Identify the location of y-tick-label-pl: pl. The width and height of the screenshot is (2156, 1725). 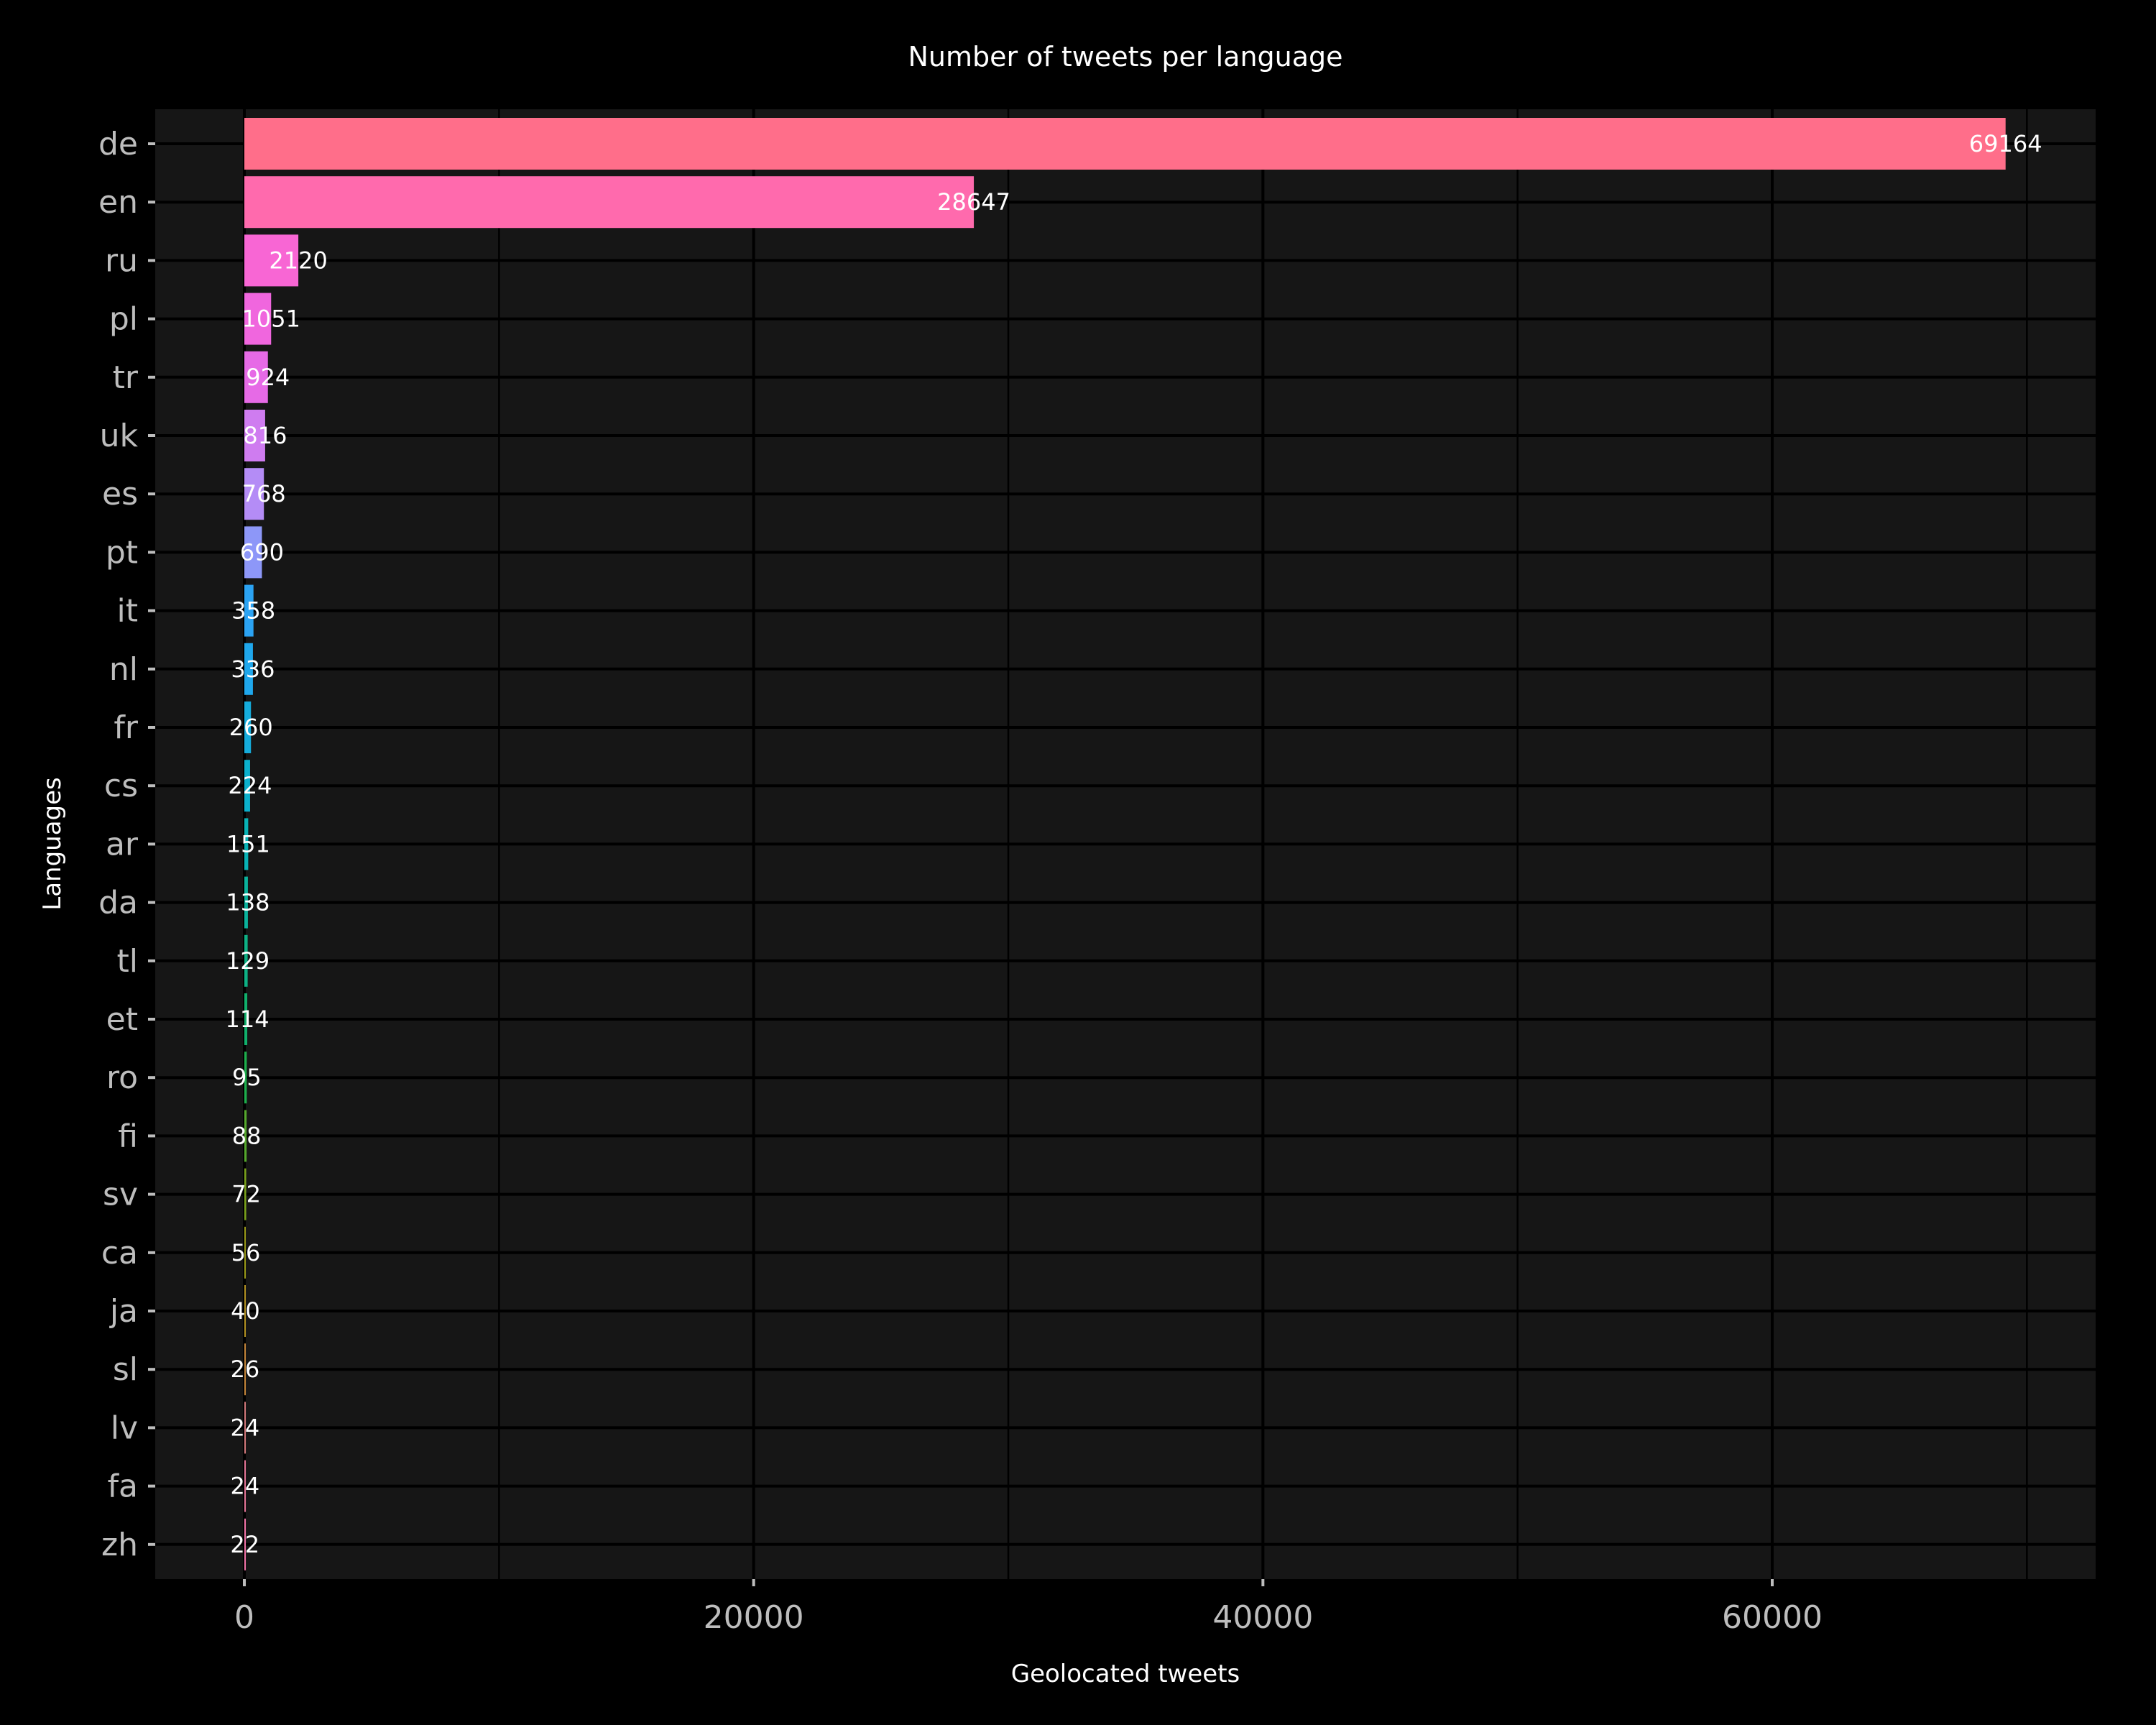
(123, 319).